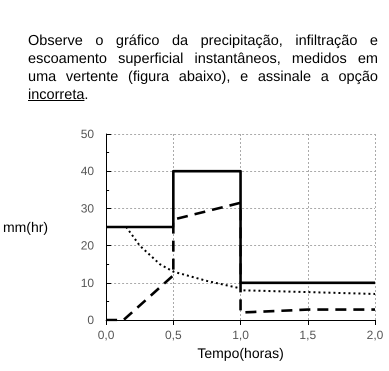 The height and width of the screenshot is (371, 389). Describe the element at coordinates (87, 283) in the screenshot. I see `y-tick-label: 10` at that location.